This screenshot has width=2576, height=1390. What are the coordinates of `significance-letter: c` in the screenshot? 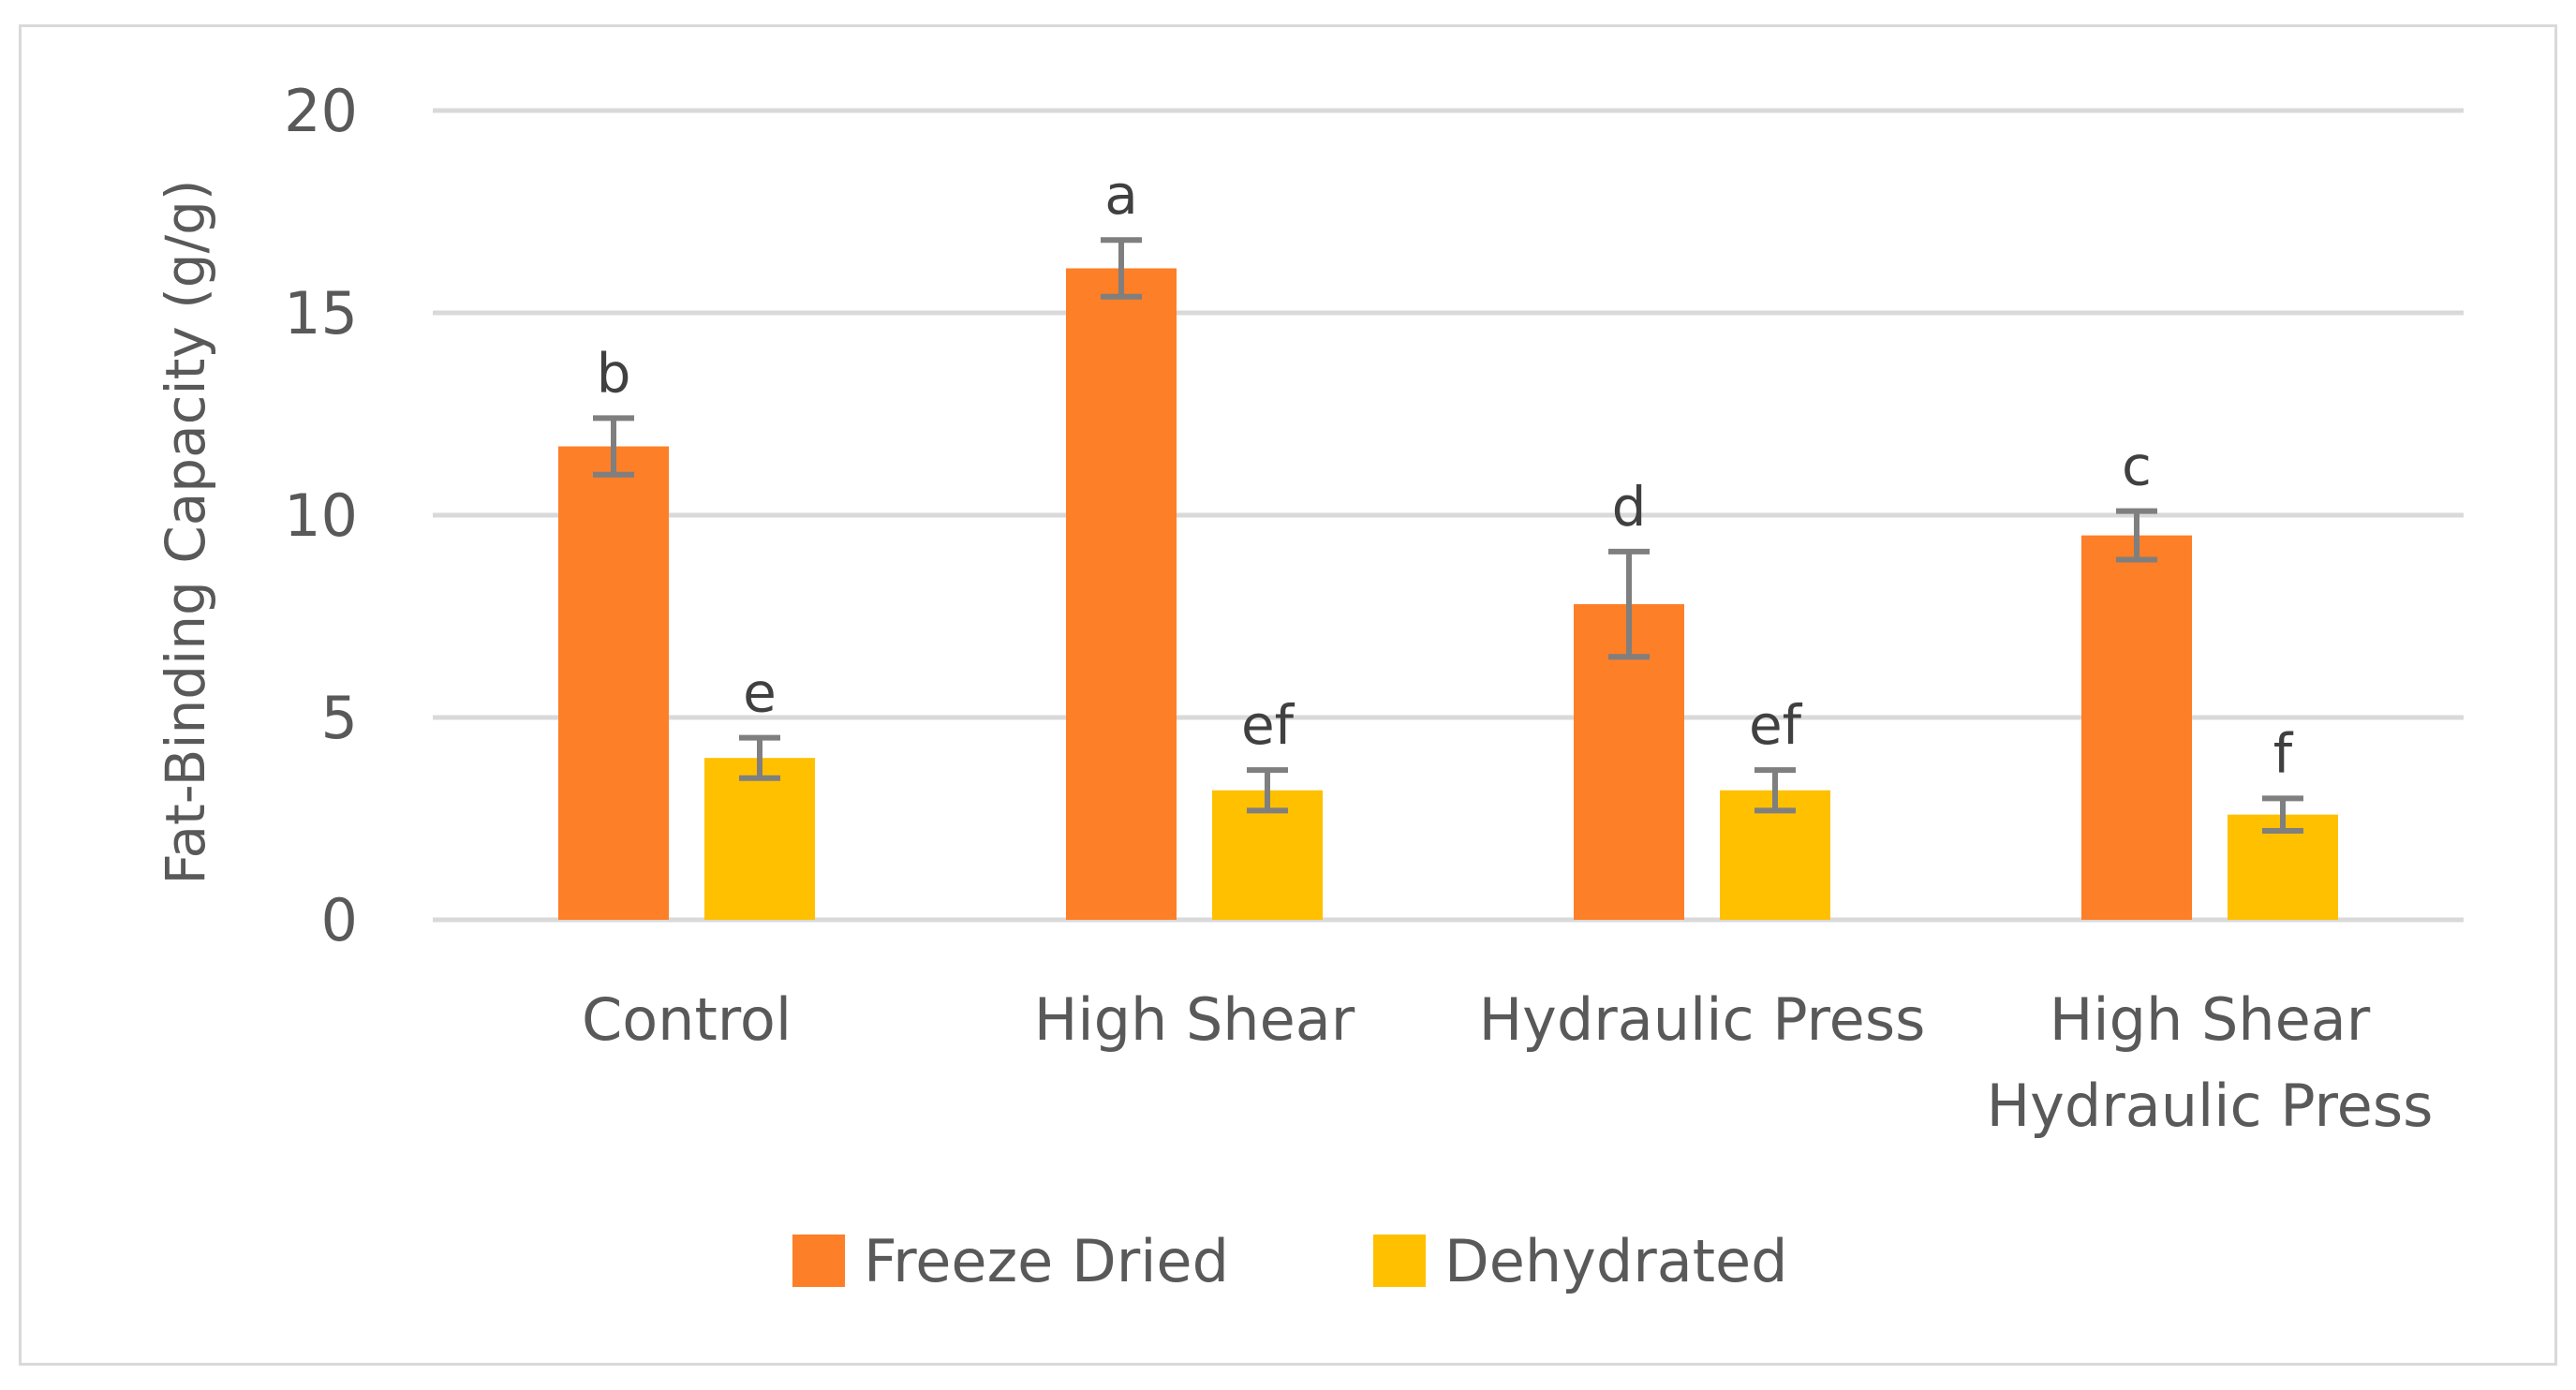 It's located at (2137, 466).